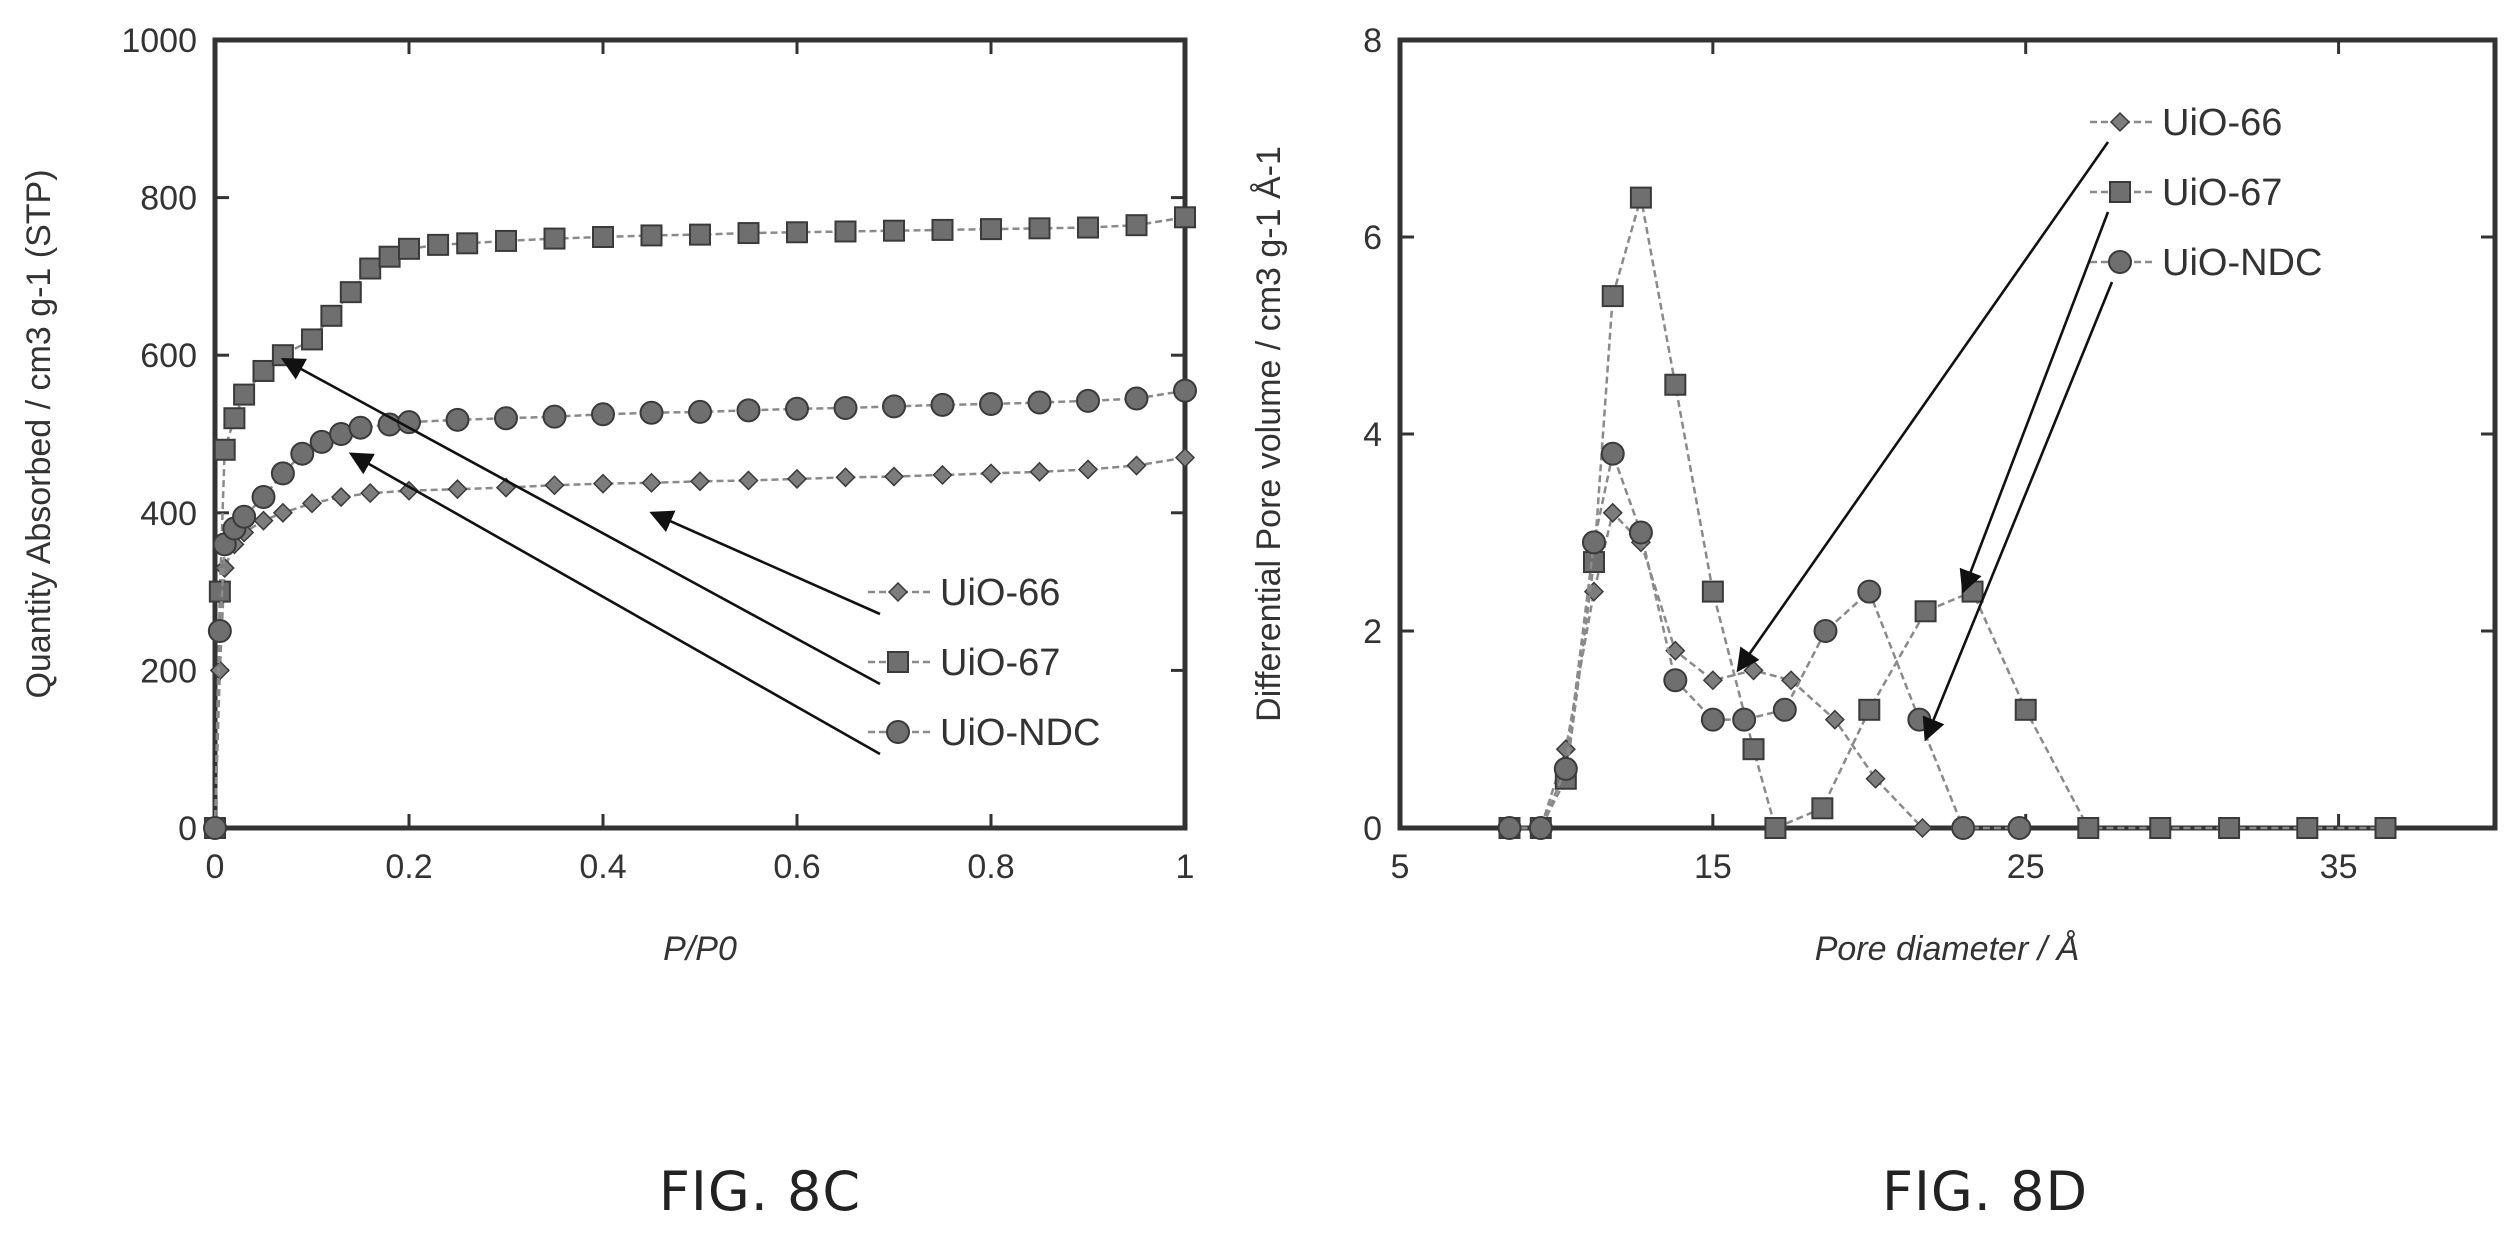 This screenshot has height=1244, width=2511. I want to click on x-tick-label: 0.8, so click(990, 867).